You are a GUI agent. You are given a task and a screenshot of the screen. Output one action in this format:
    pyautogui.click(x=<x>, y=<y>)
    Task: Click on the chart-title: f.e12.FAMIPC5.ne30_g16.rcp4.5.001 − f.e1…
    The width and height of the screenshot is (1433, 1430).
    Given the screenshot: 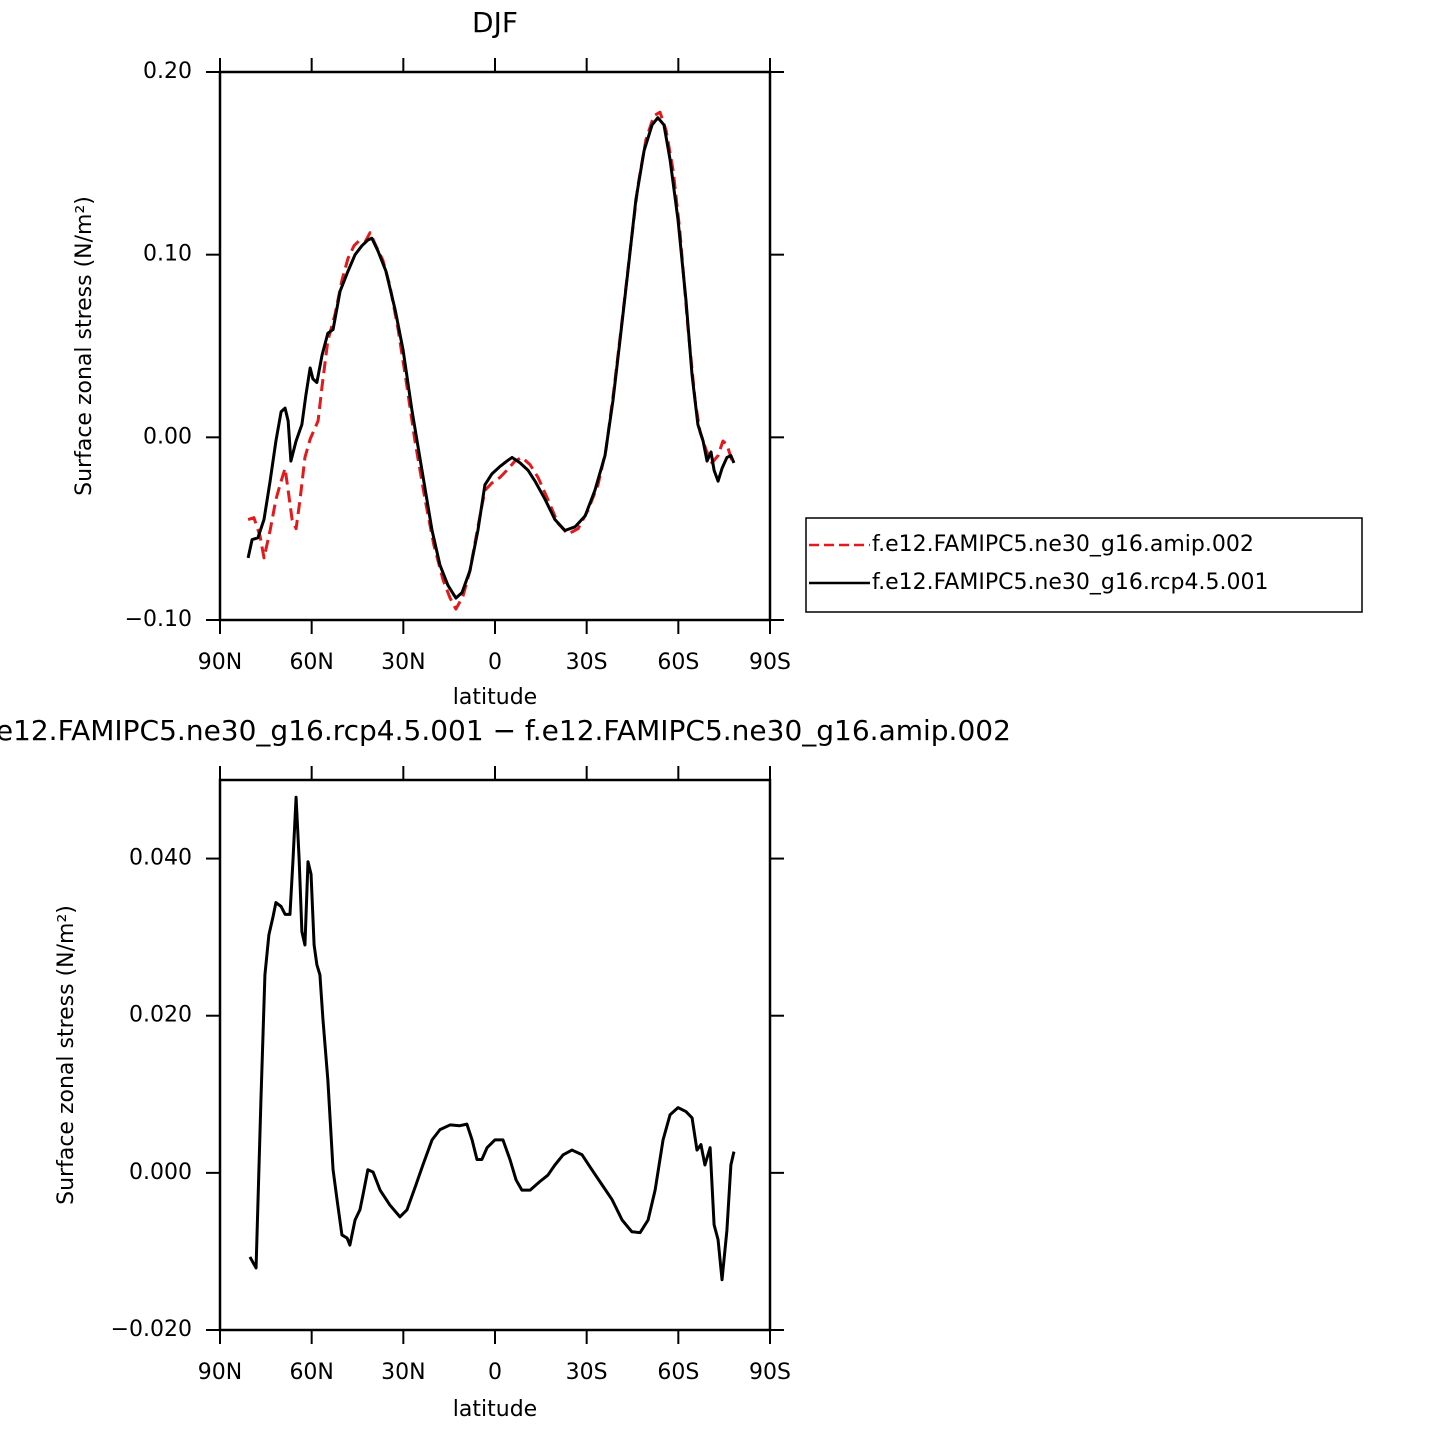 What is the action you would take?
    pyautogui.click(x=505, y=730)
    